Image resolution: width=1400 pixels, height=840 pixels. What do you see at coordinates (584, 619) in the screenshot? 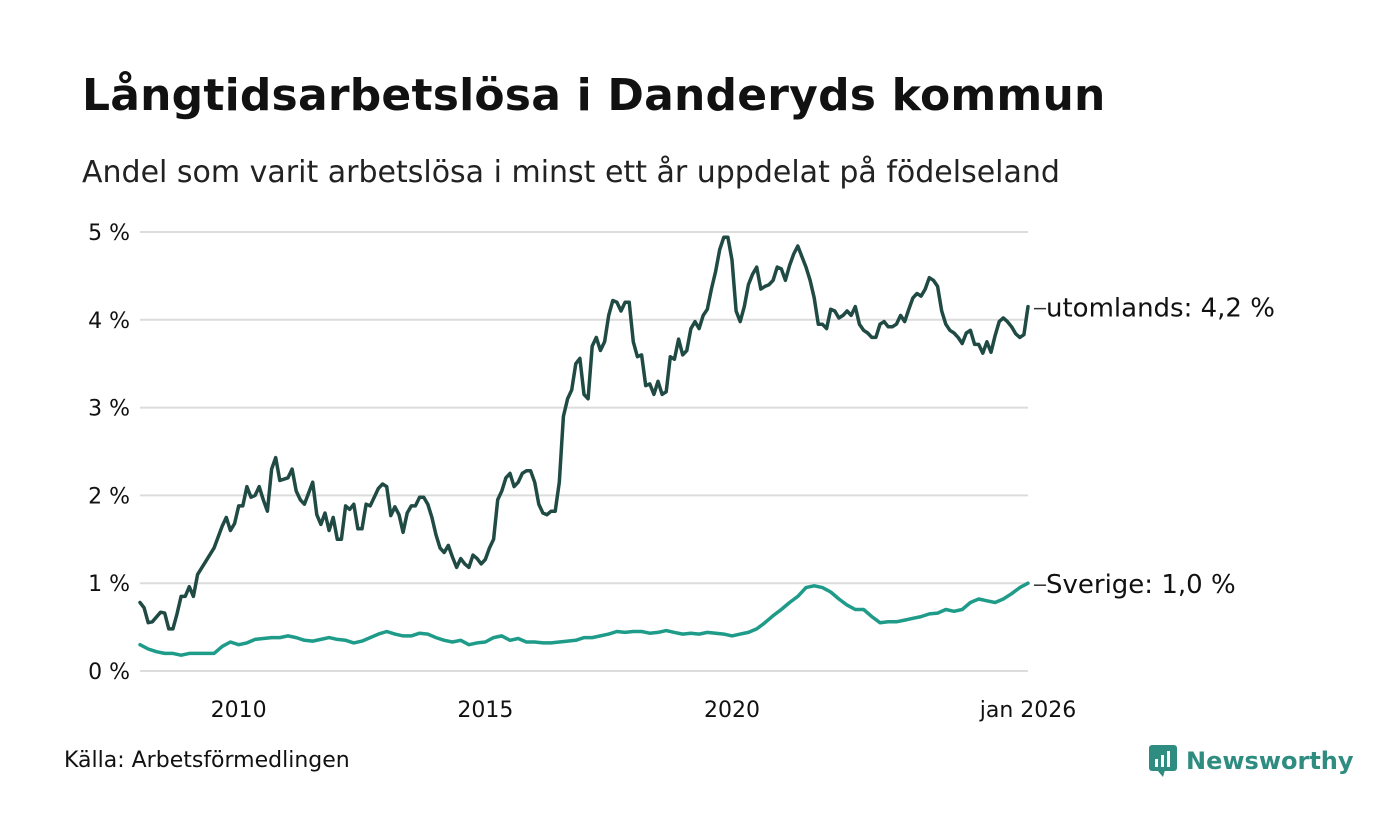
I see `series-line-sverige` at bounding box center [584, 619].